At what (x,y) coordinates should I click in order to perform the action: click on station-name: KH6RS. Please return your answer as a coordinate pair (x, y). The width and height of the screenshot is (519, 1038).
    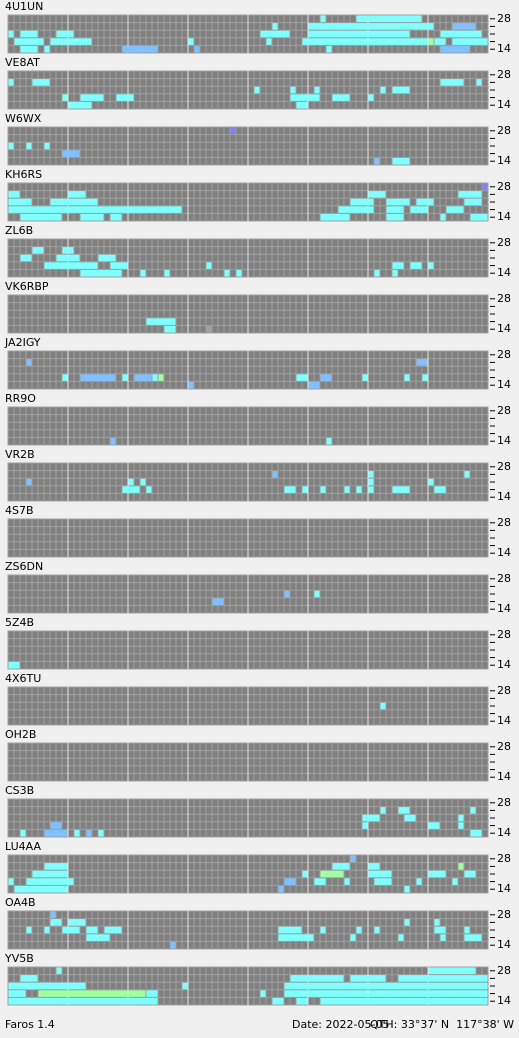
    Looking at the image, I should click on (23, 174).